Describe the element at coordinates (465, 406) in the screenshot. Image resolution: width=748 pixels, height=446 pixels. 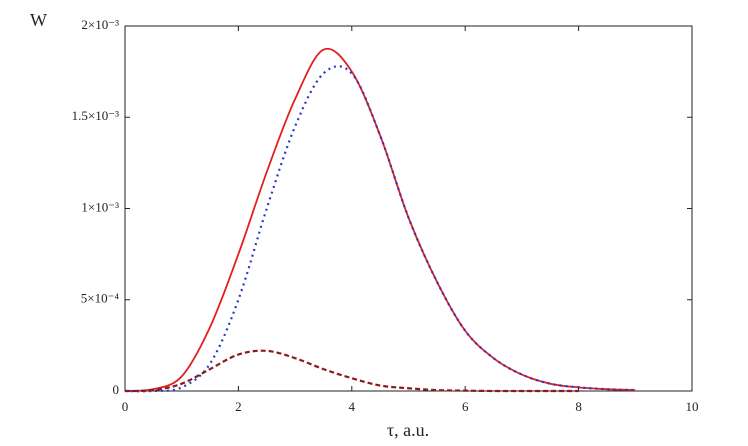
I see `x-tick-label: 6` at that location.